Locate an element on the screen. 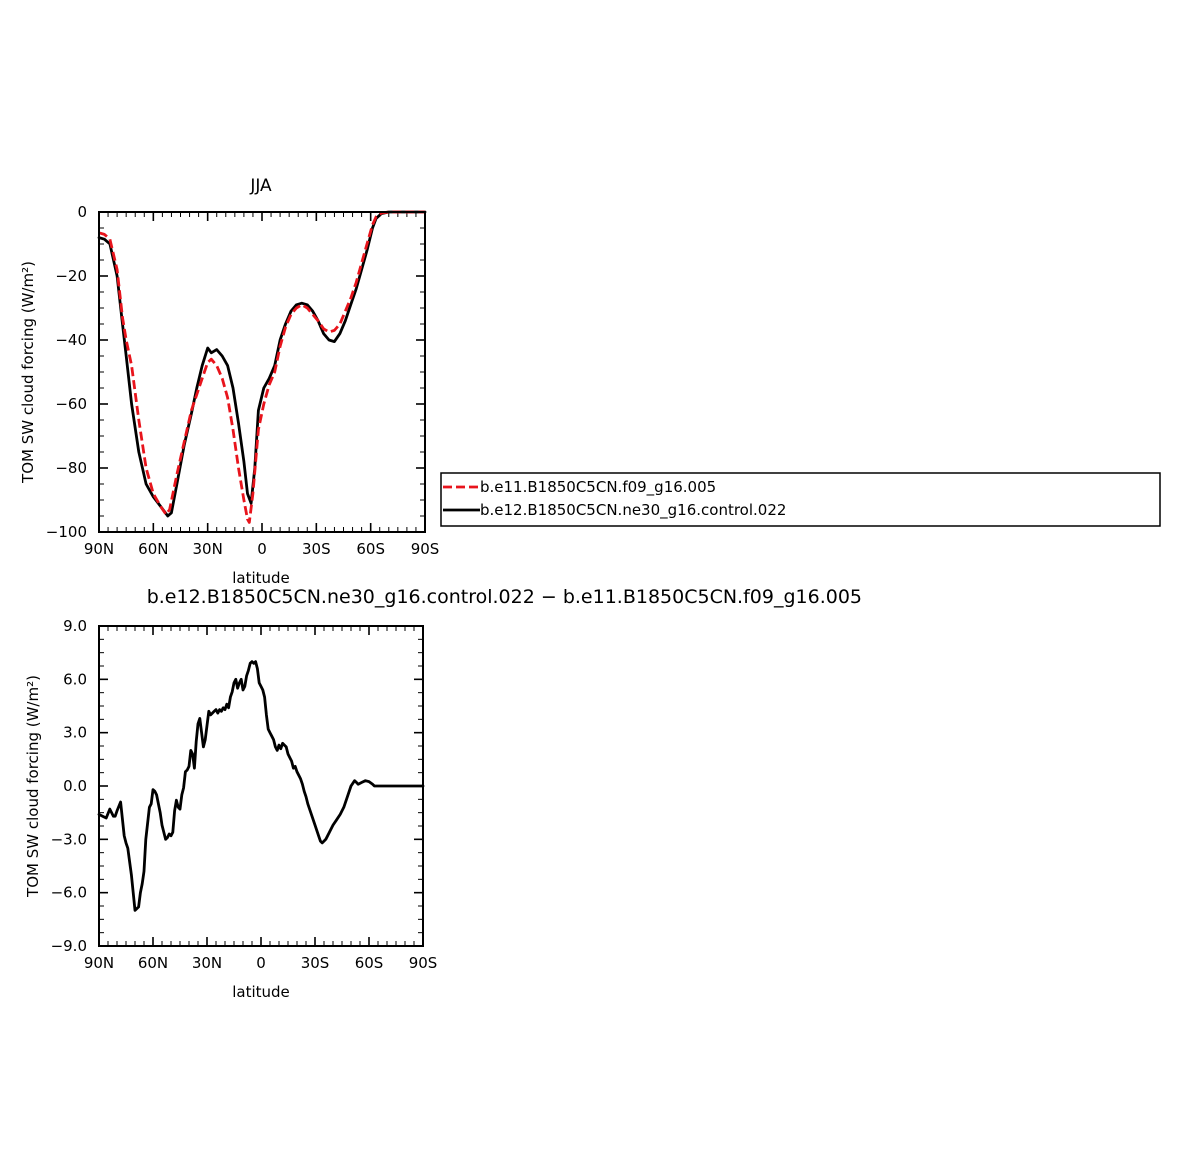  bottom-x-axis-label: latitude is located at coordinates (261, 992).